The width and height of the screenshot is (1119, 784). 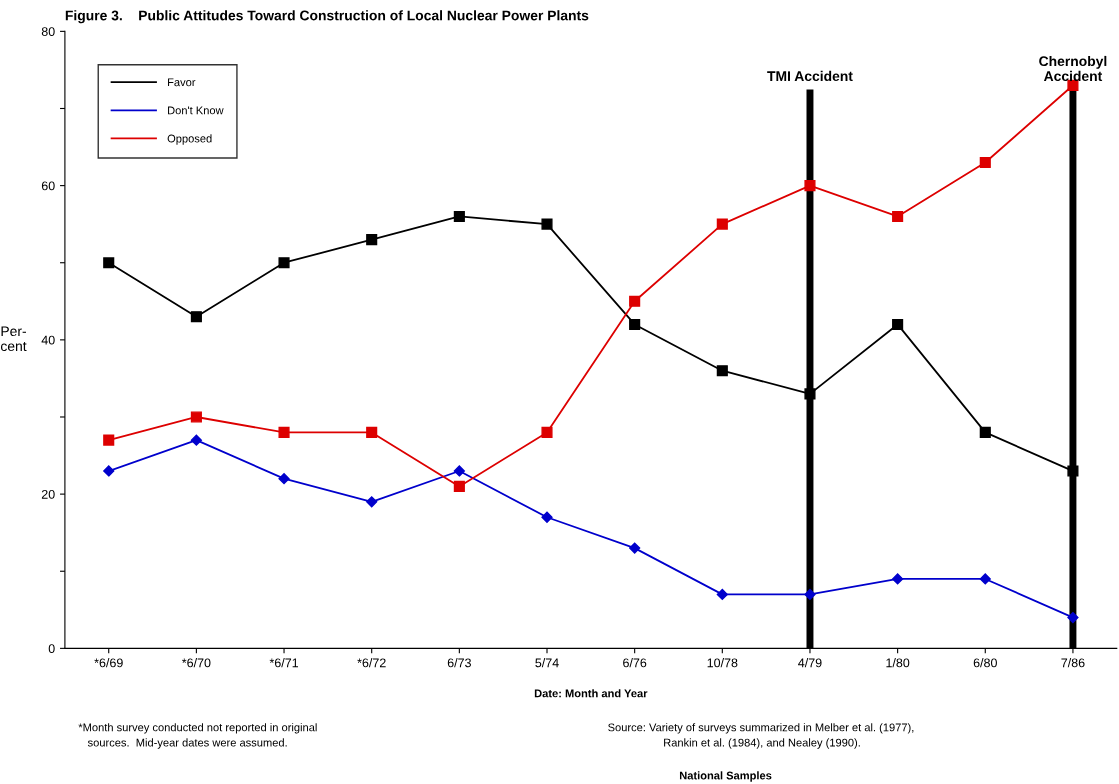 I want to click on x-tick-label: 4/79, so click(x=810, y=663).